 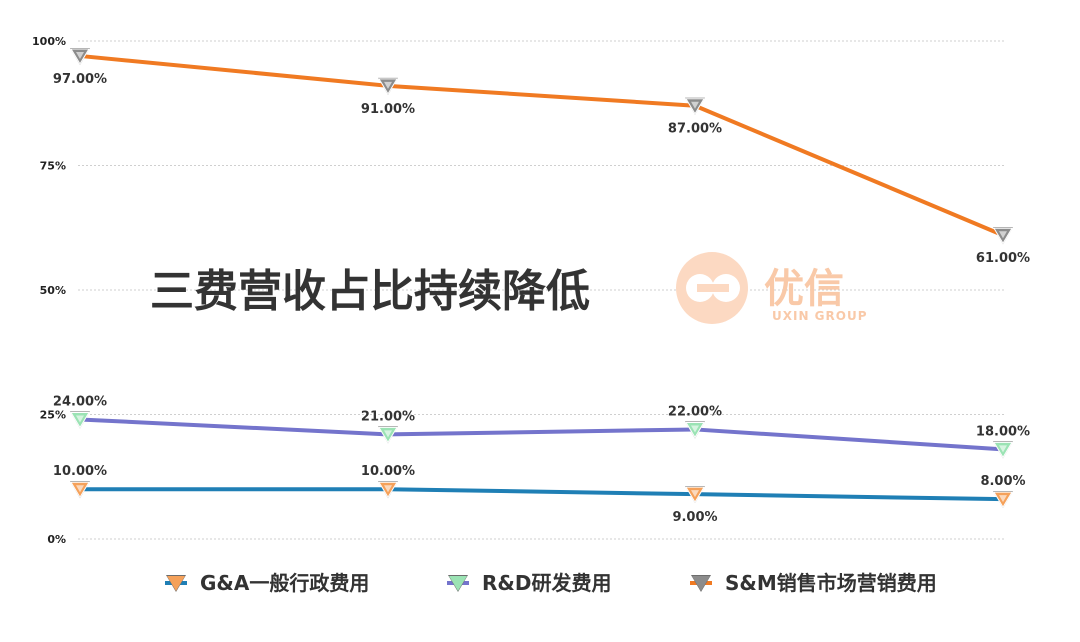 I want to click on y-tick-label: 0%, so click(x=56, y=539).